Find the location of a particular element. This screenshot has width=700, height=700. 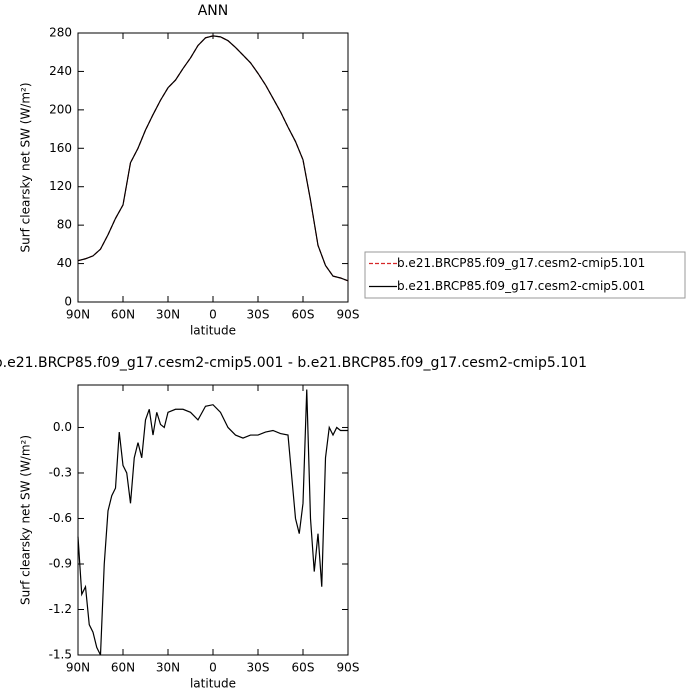

y-tick-label: 80 is located at coordinates (64, 225).